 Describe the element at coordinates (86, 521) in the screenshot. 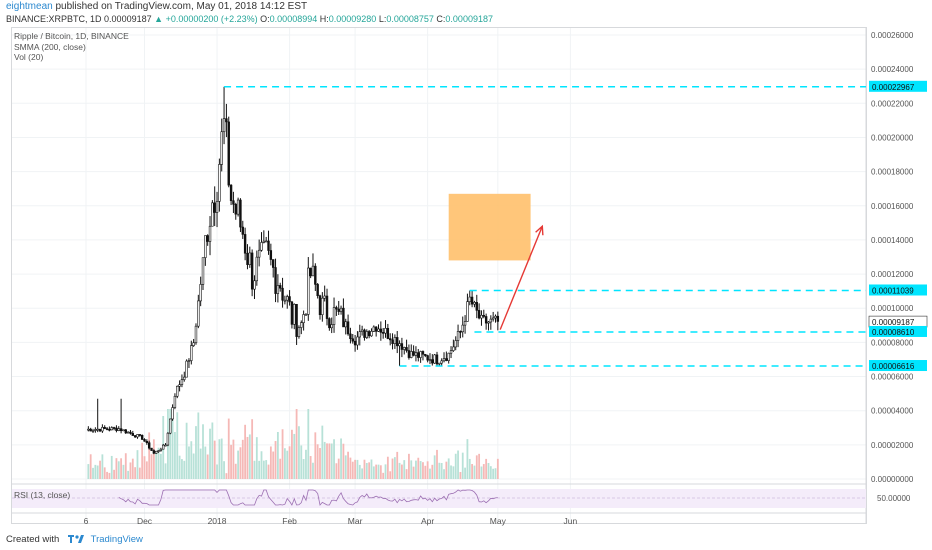

I see `x-tick-label: 6` at that location.